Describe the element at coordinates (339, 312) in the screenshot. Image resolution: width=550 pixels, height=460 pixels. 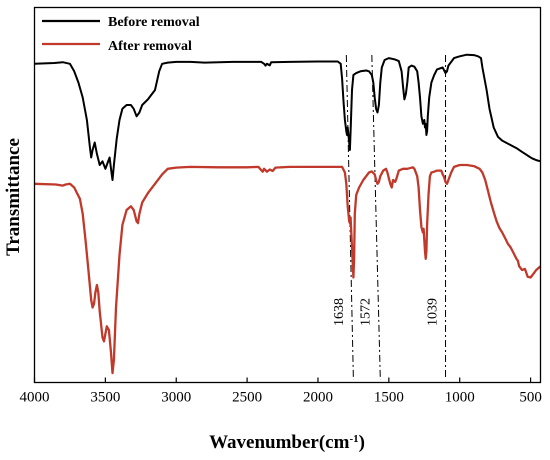
I see `annotation-label-0: 1638` at that location.